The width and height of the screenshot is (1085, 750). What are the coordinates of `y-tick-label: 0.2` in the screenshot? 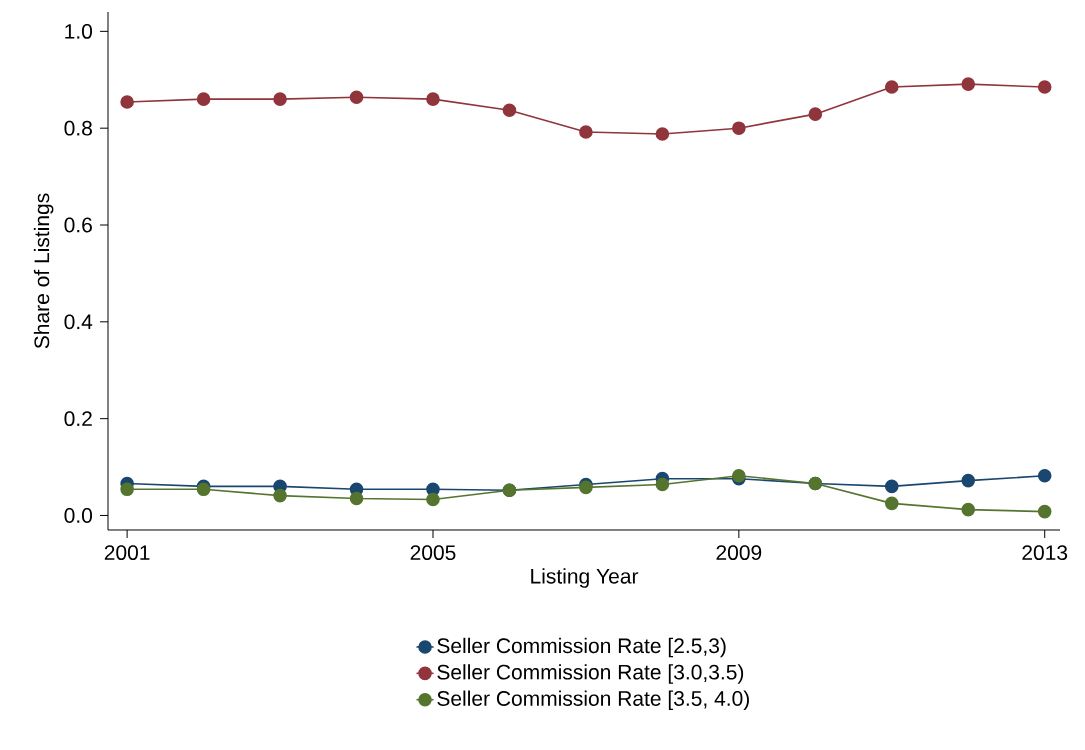 It's located at (78, 419).